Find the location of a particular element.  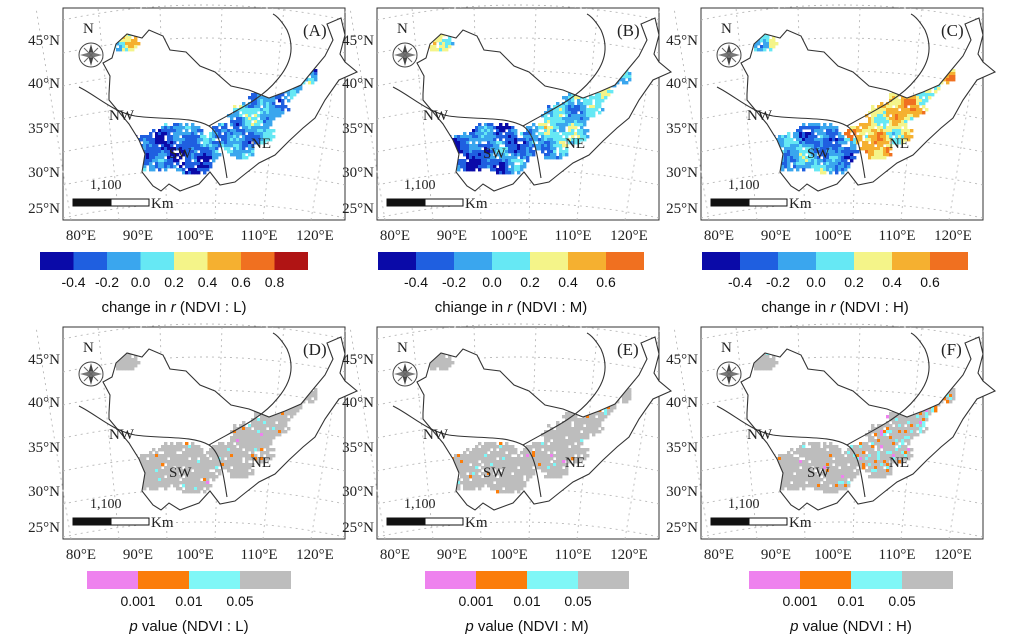

caption-suffix: value (NDVI : L) is located at coordinates (193, 626).